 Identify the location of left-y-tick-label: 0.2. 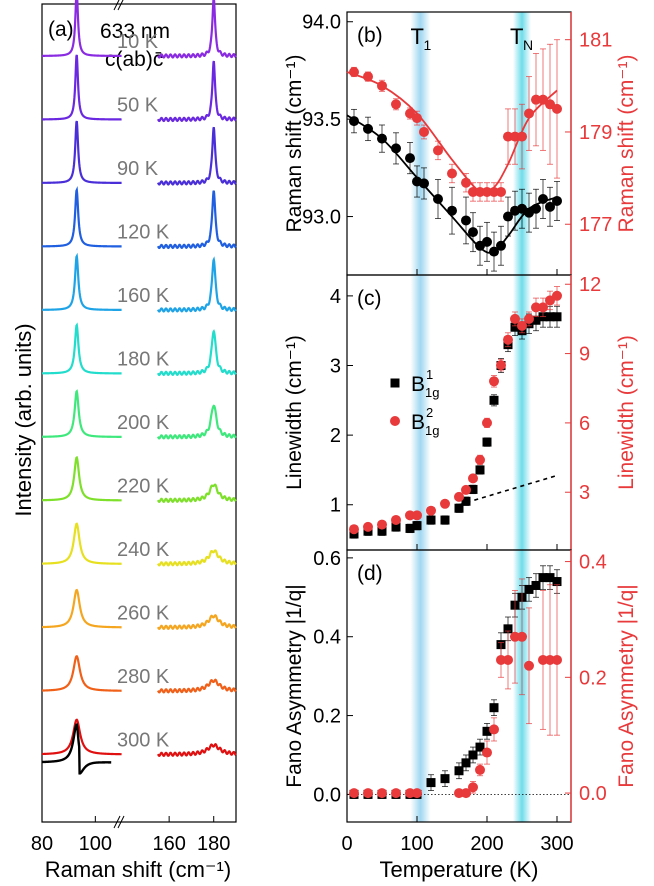
(327, 717).